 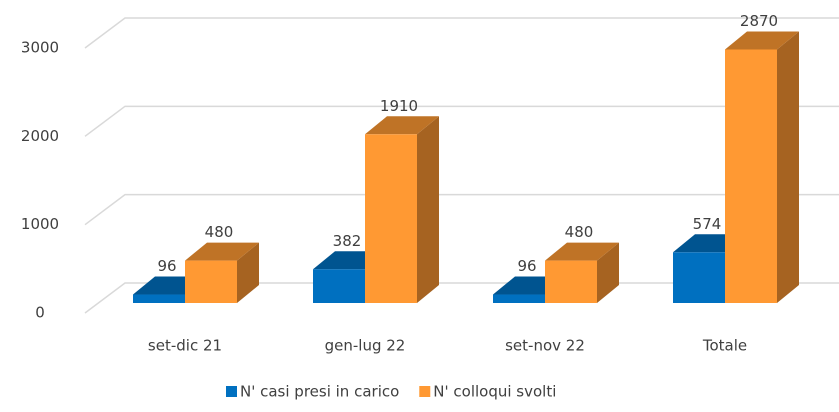 What do you see at coordinates (724, 346) in the screenshot?
I see `x-tick-label: Totale` at bounding box center [724, 346].